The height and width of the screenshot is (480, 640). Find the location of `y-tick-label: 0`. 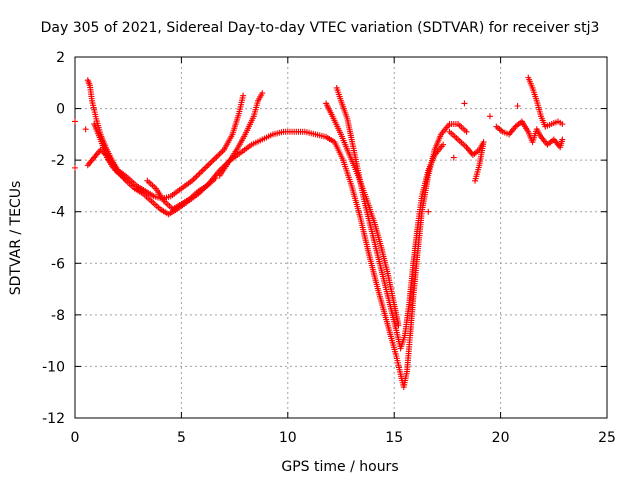

y-tick-label: 0 is located at coordinates (60, 110).